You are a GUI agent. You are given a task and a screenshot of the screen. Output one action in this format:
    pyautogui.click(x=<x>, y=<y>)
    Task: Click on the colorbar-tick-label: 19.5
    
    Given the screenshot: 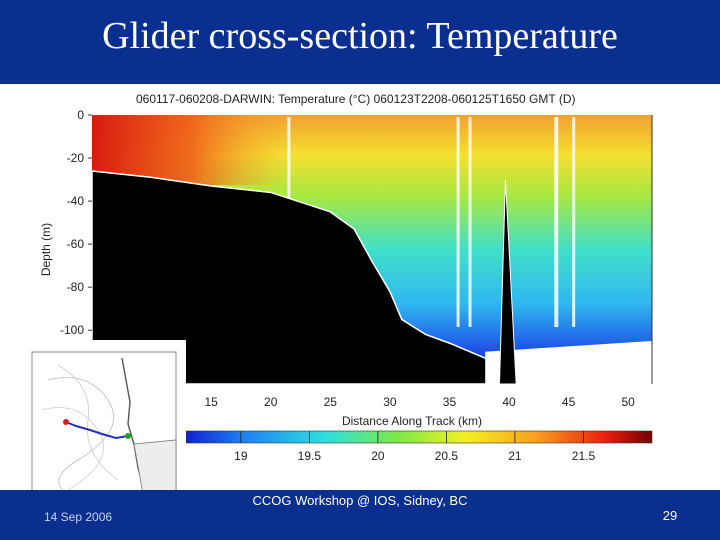 What is the action you would take?
    pyautogui.click(x=310, y=456)
    